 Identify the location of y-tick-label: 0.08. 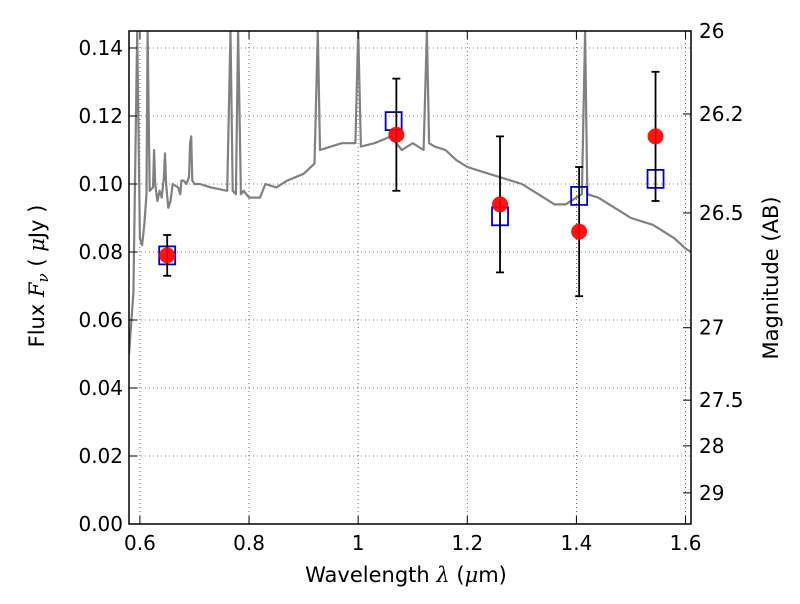
(100, 252).